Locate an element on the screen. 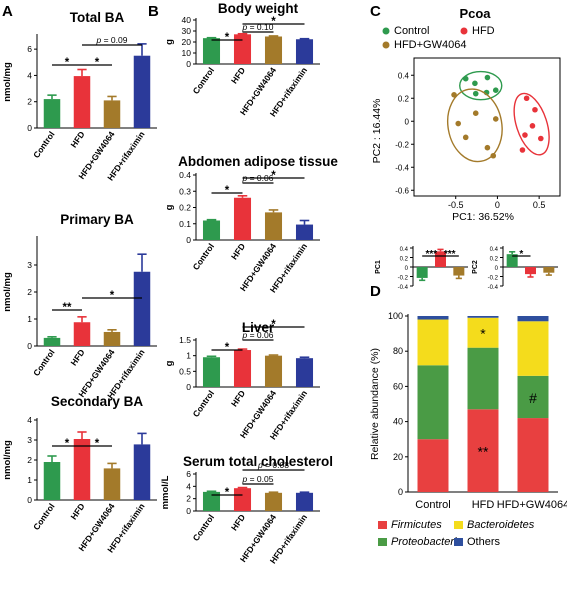 The width and height of the screenshot is (567, 608). serum-cholesterol-bar is located at coordinates (211, 501).